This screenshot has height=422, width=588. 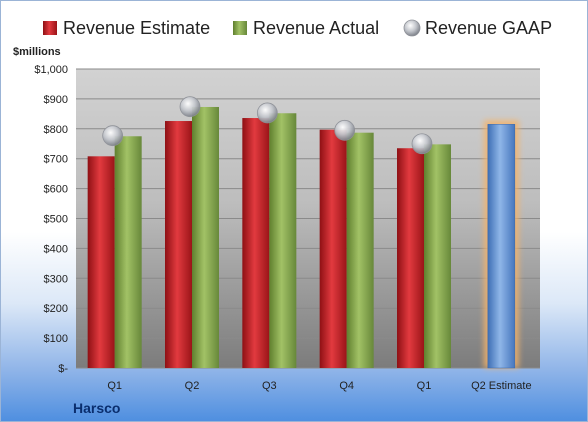 What do you see at coordinates (37, 52) in the screenshot?
I see `y-axis-unit-label: $millions` at bounding box center [37, 52].